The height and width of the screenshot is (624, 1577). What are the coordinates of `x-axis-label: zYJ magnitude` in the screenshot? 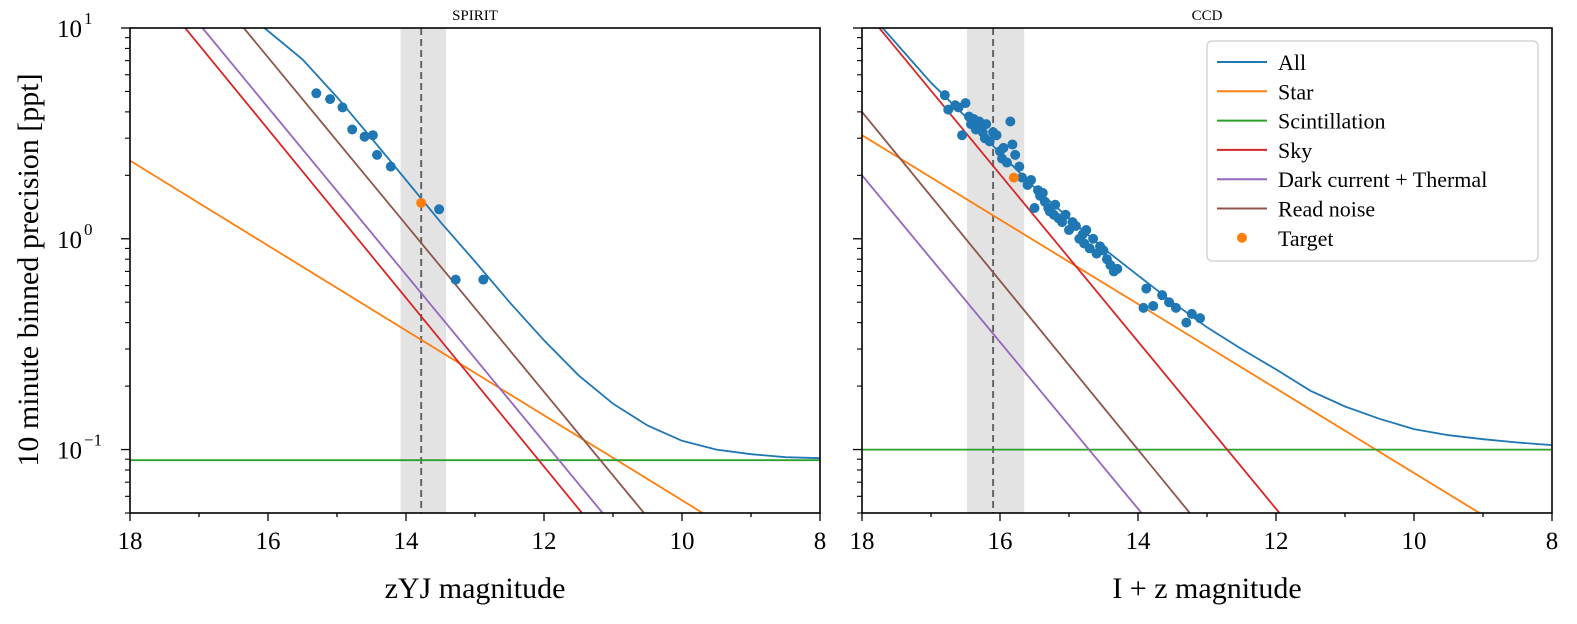 It's located at (475, 588).